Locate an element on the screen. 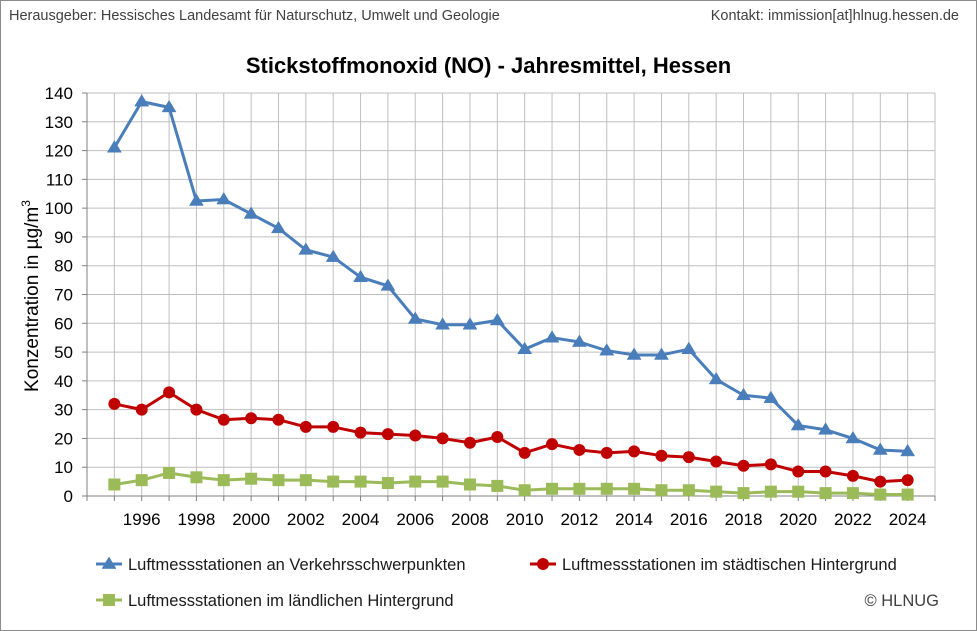  series-urban is located at coordinates (511, 437).